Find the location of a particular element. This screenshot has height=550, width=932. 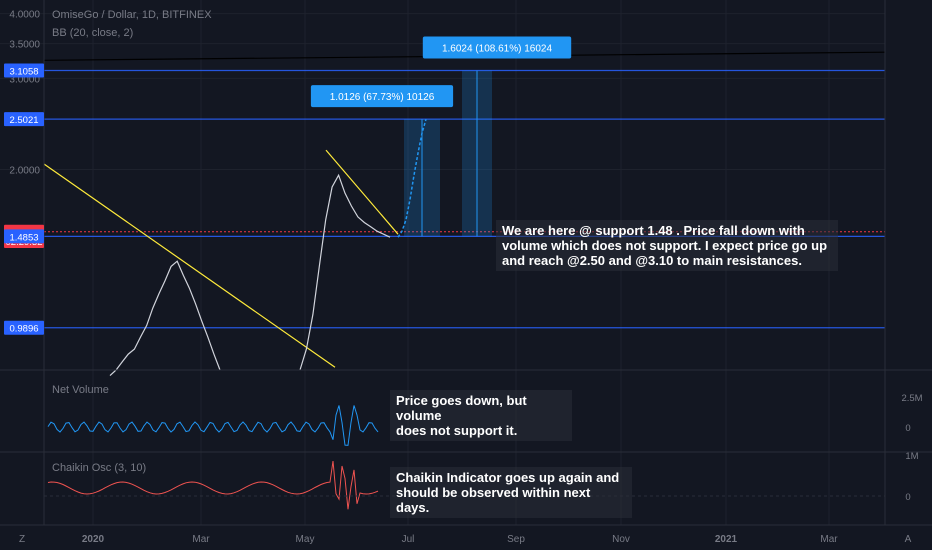

price-badge-label: 0.9896 is located at coordinates (23, 329).